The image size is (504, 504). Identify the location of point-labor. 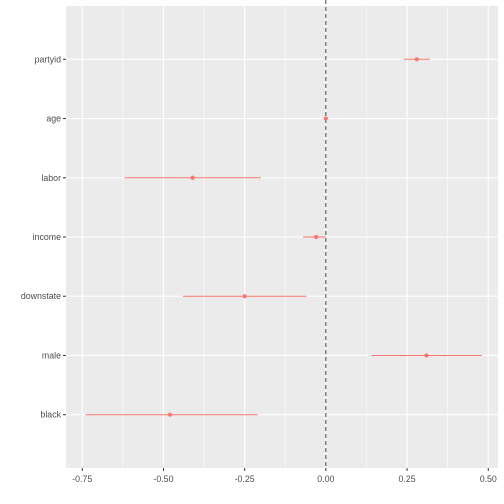
(192, 177).